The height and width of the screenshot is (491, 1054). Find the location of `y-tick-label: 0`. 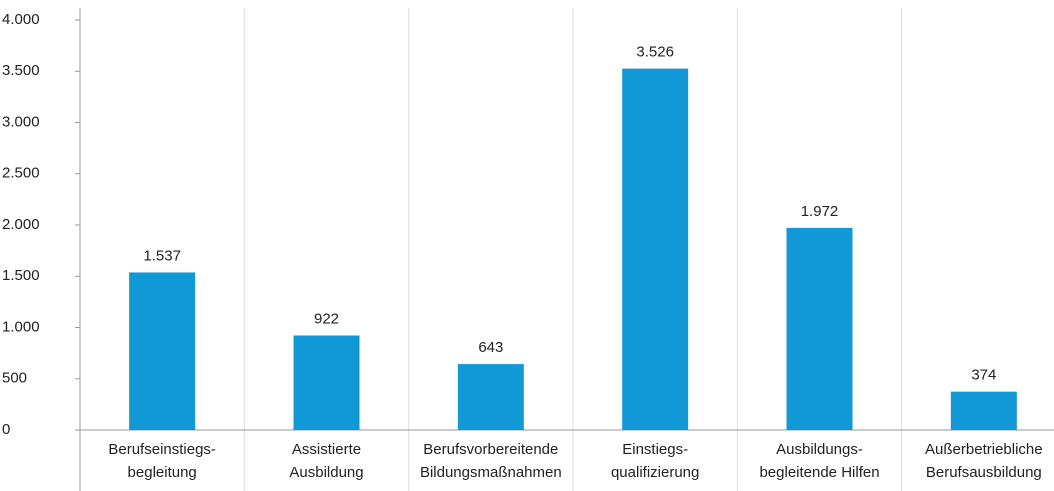

y-tick-label: 0 is located at coordinates (6, 429).